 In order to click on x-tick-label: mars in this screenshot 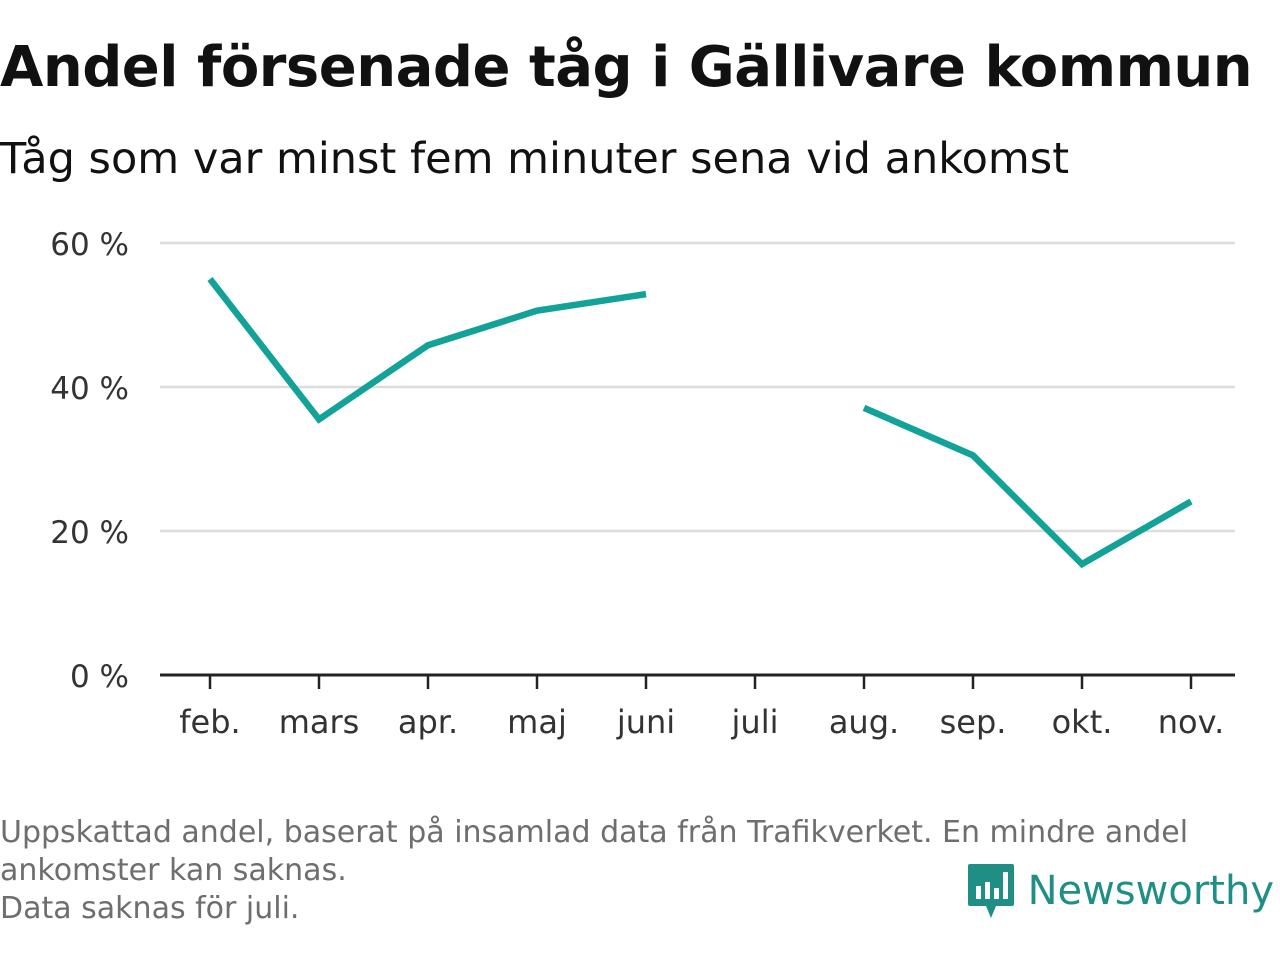, I will do `click(319, 722)`.